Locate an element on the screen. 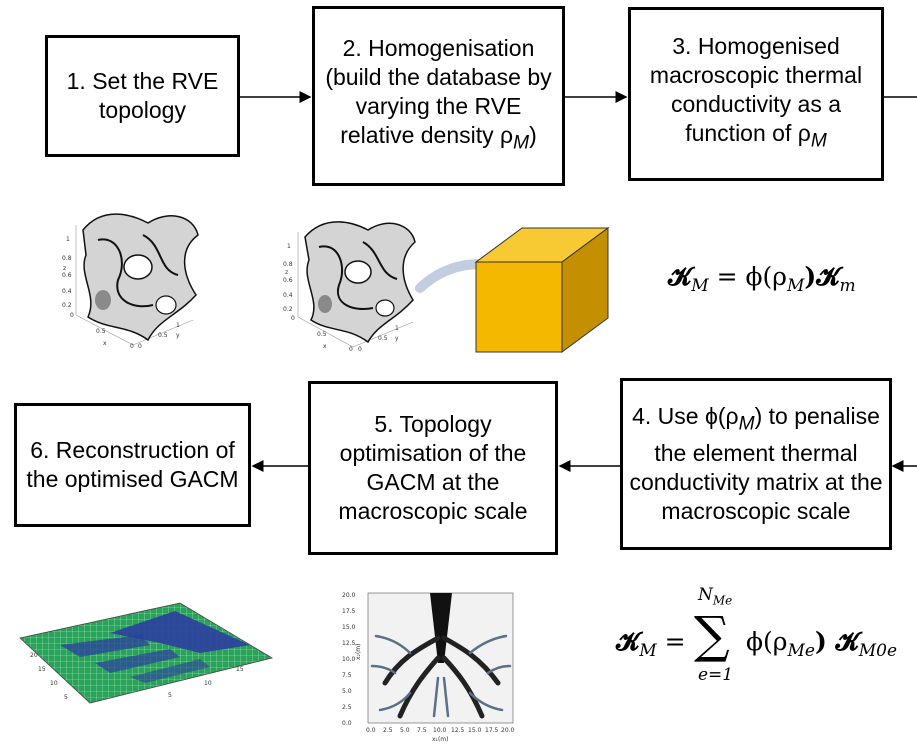 This screenshot has height=746, width=917. formula1-rhs-sub: M is located at coordinates (796, 286).